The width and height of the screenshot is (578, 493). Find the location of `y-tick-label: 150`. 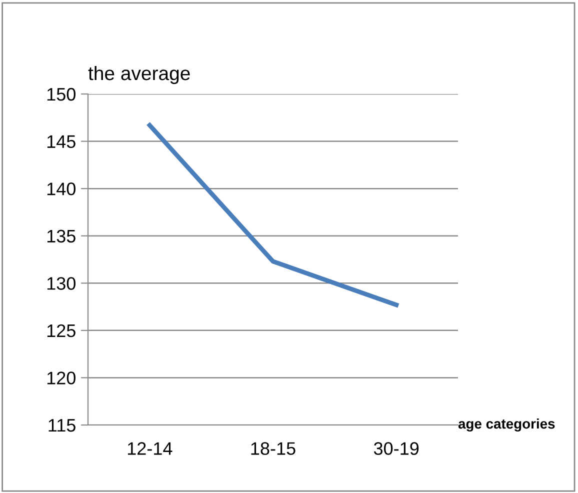

y-tick-label: 150 is located at coordinates (61, 94).